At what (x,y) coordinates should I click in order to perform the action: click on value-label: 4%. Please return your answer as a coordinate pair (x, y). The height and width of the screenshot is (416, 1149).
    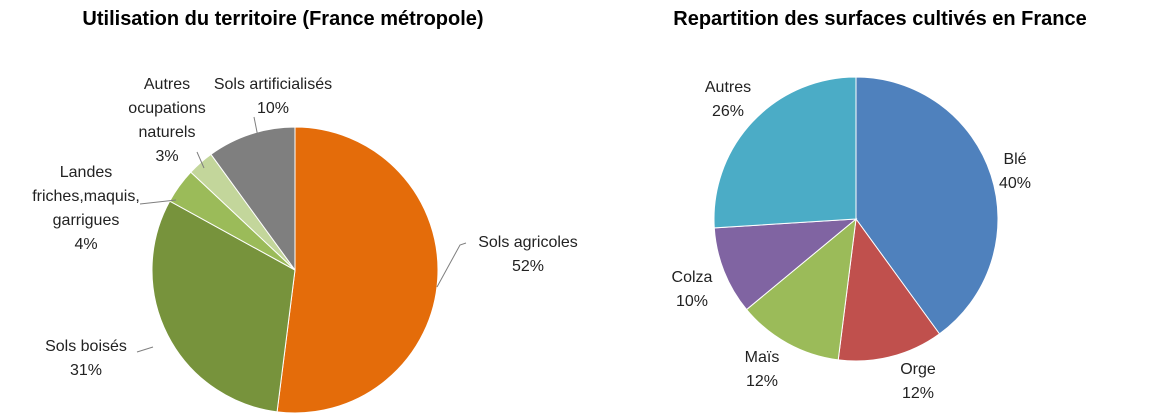
    Looking at the image, I should click on (86, 244).